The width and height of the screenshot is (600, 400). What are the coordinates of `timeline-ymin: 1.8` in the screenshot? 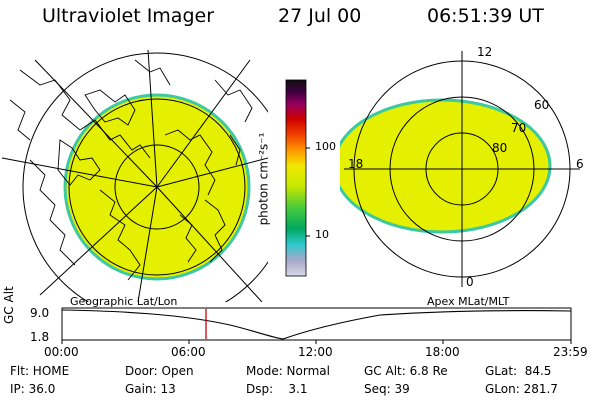 It's located at (40, 337).